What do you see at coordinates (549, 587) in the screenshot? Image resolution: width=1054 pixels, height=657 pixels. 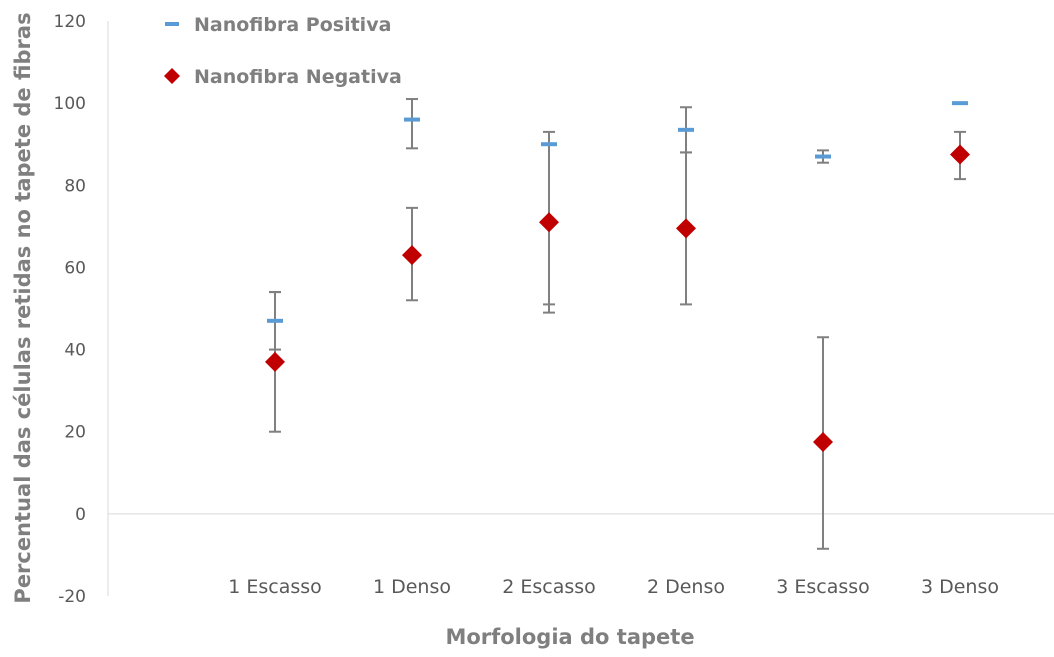 I see `x-category-label: 2 Escasso` at bounding box center [549, 587].